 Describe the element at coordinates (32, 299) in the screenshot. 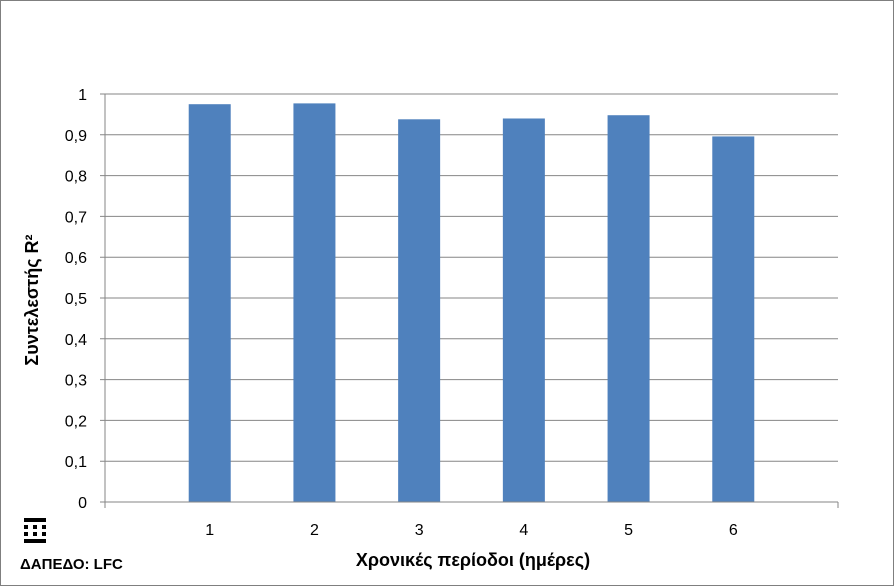

I see `y-axis-title: Συντελεστής R²` at that location.